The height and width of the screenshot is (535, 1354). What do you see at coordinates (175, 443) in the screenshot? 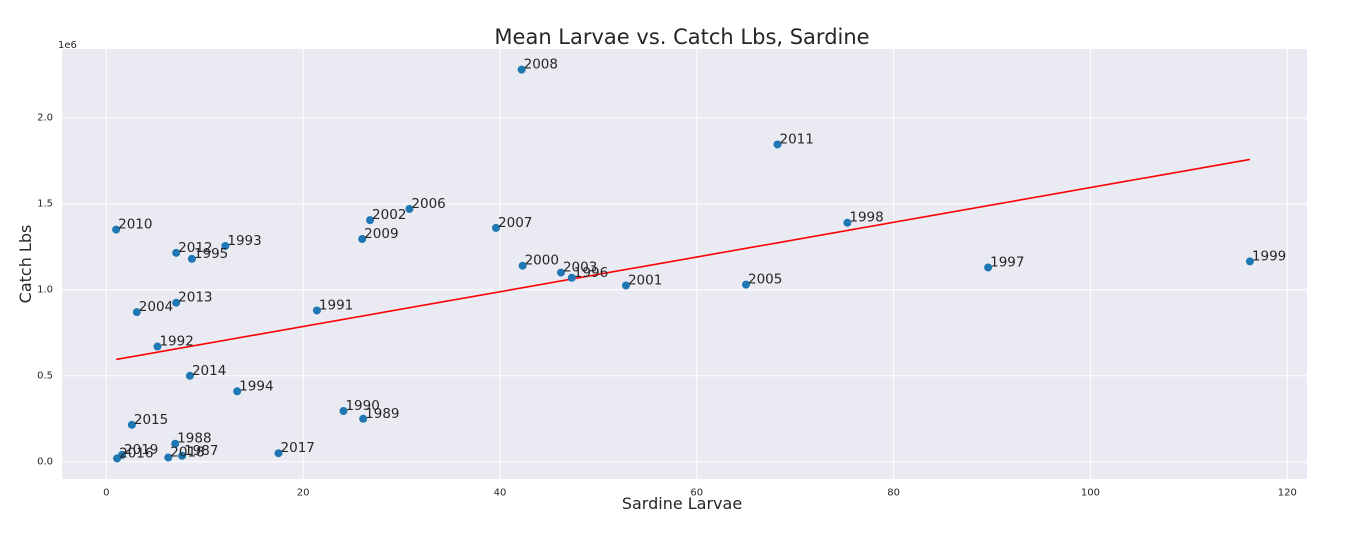
I see `data-point-1988` at bounding box center [175, 443].